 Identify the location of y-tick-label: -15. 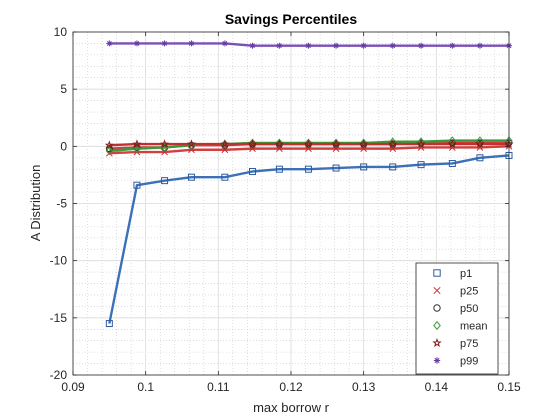
(59, 318).